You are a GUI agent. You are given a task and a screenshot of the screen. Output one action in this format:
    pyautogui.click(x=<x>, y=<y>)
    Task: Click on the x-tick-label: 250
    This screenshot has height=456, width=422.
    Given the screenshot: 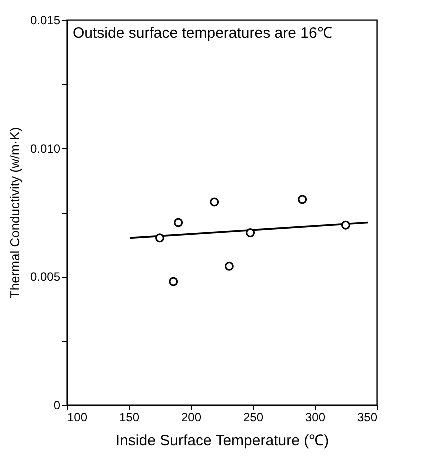 What is the action you would take?
    pyautogui.click(x=253, y=417)
    